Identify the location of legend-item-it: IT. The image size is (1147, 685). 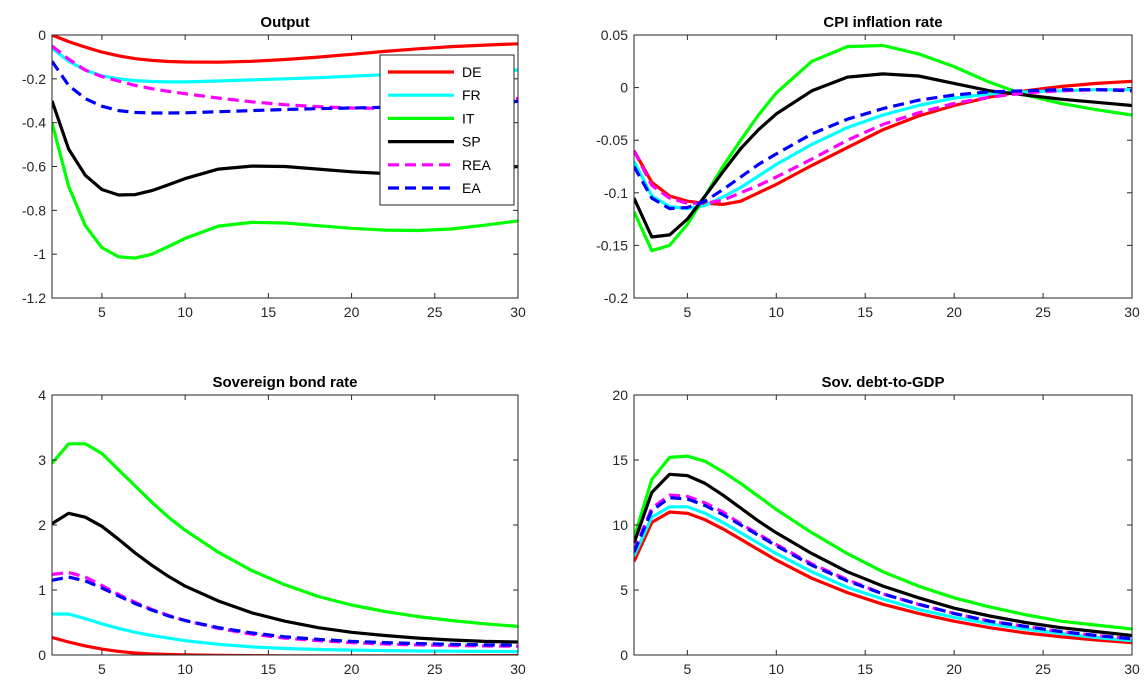
(431, 118).